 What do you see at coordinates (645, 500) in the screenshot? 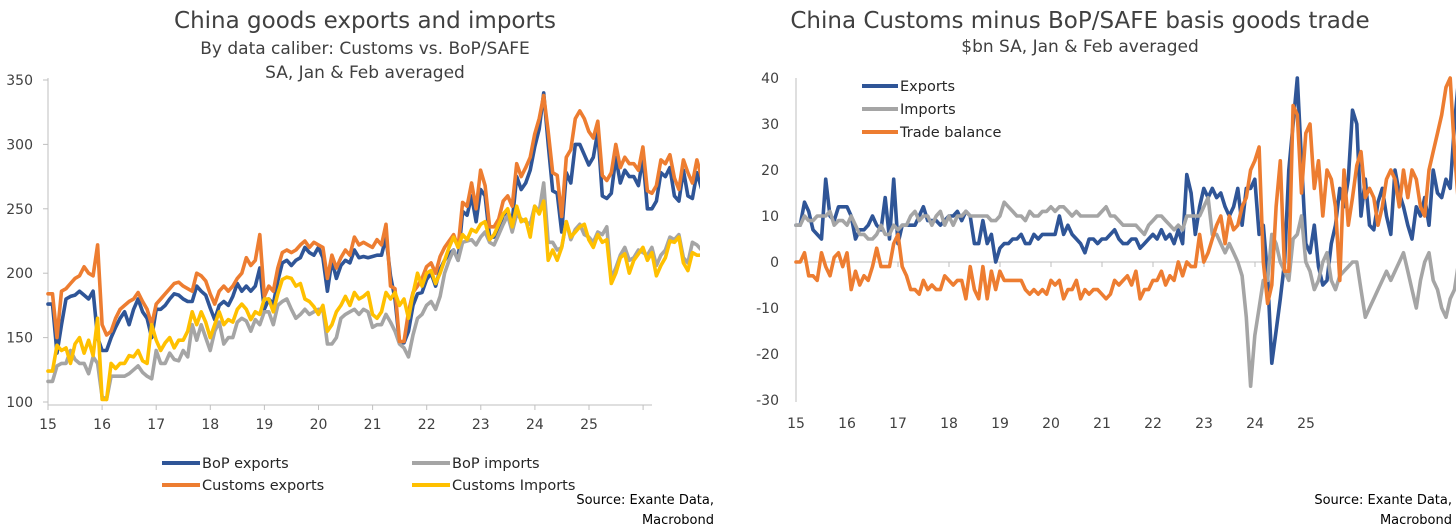
I see `left-source-line-1: Source: Exante Data,` at bounding box center [645, 500].